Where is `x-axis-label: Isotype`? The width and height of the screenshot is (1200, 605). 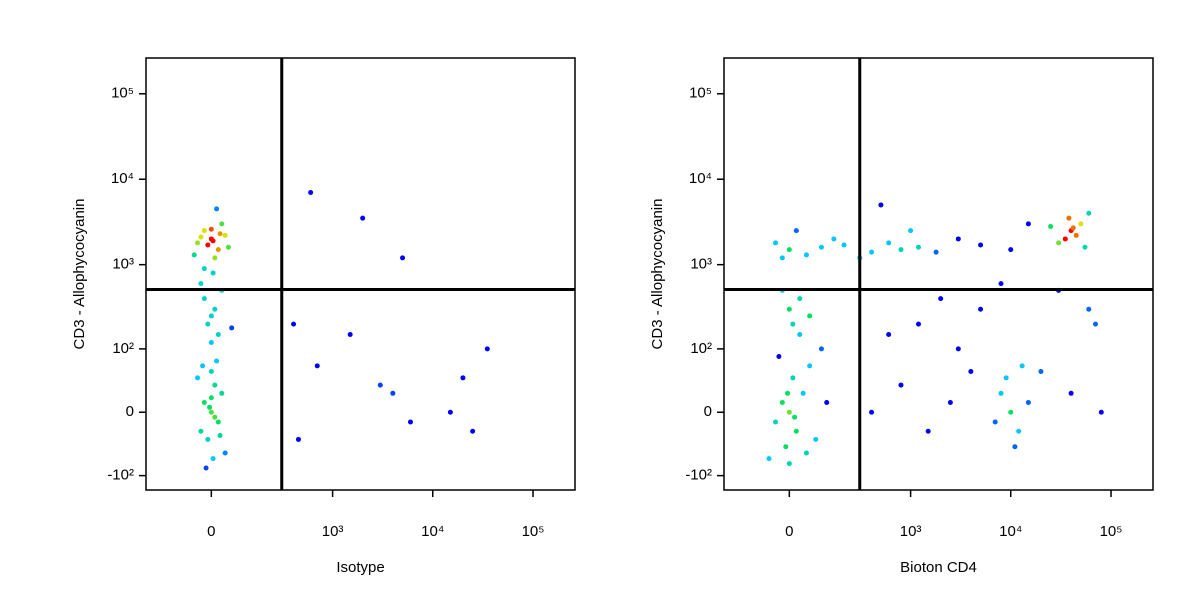 x-axis-label: Isotype is located at coordinates (360, 567).